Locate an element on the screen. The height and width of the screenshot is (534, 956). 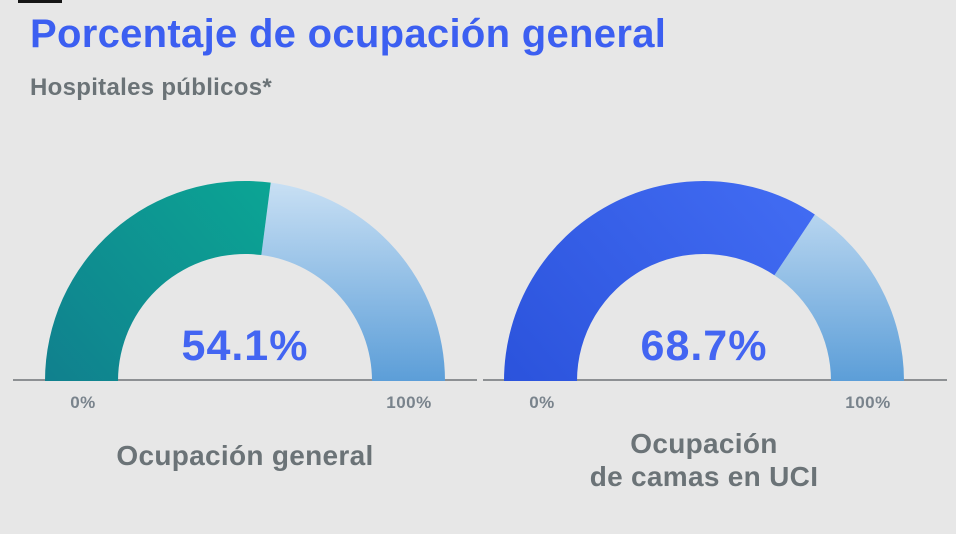
gauge-caption: Ocupación general is located at coordinates (245, 455).